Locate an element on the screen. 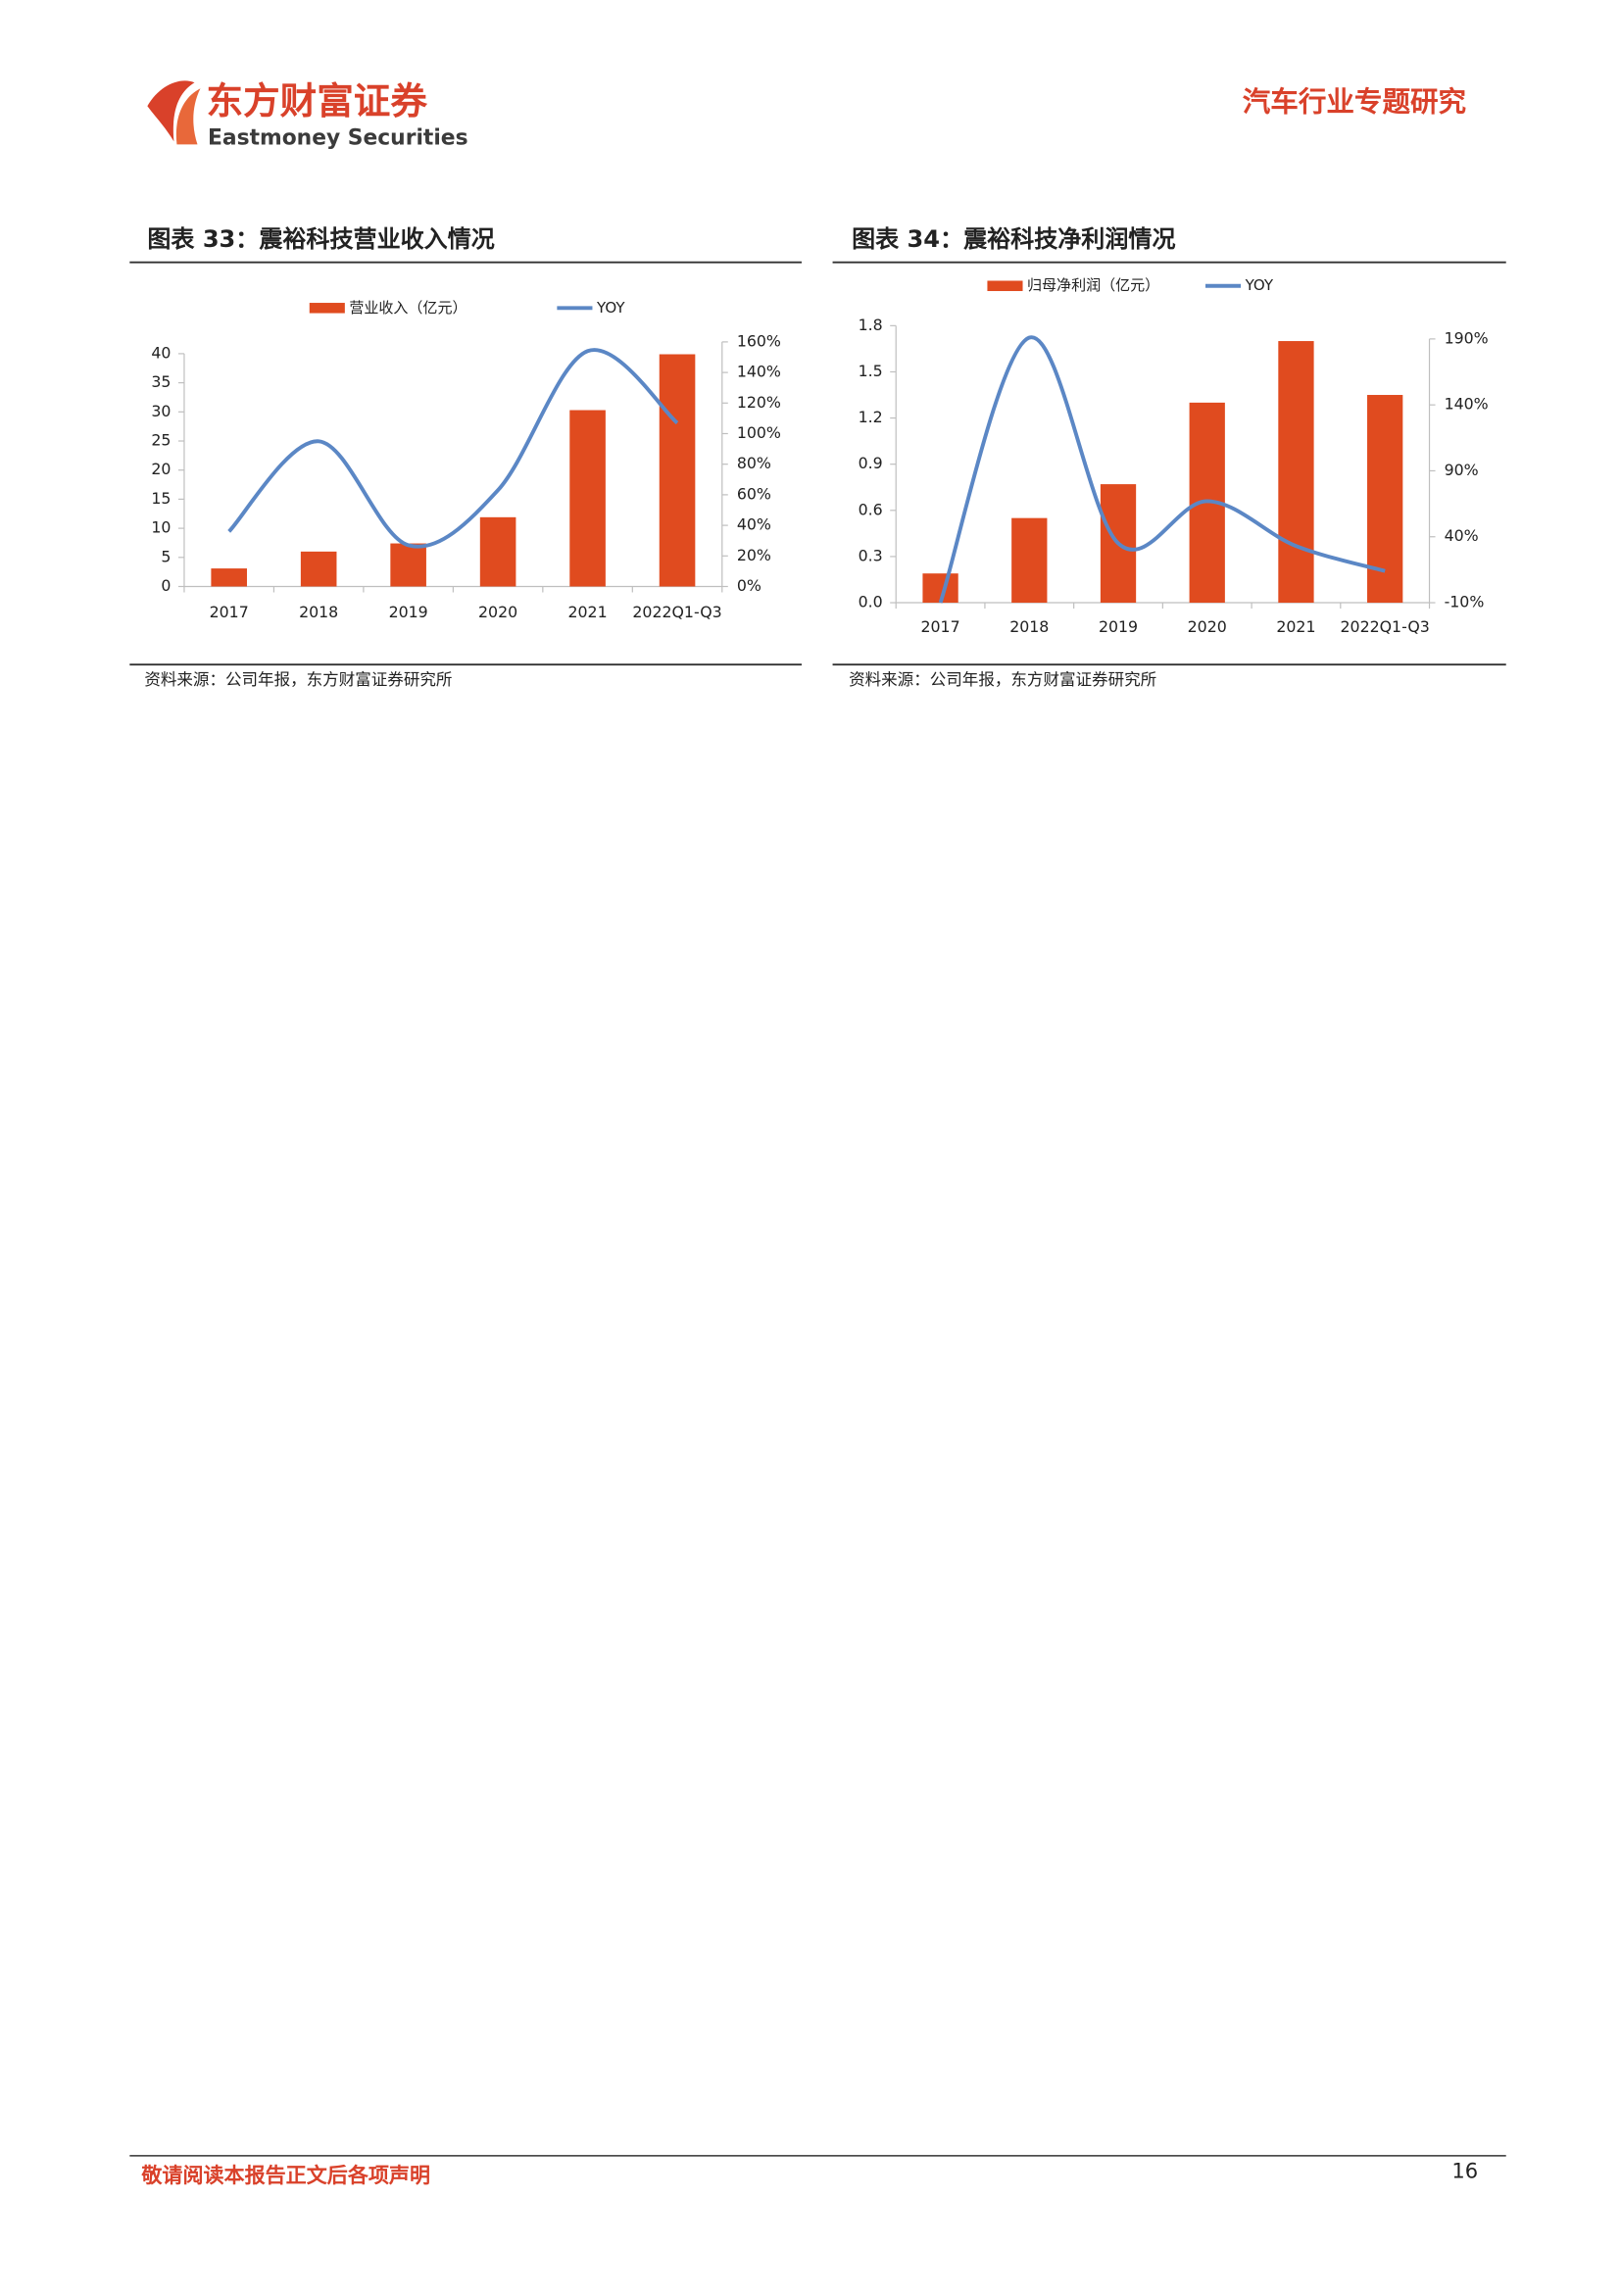 Image resolution: width=1621 pixels, height=2296 pixels. legend-label: 营业收入（亿元） is located at coordinates (408, 308).